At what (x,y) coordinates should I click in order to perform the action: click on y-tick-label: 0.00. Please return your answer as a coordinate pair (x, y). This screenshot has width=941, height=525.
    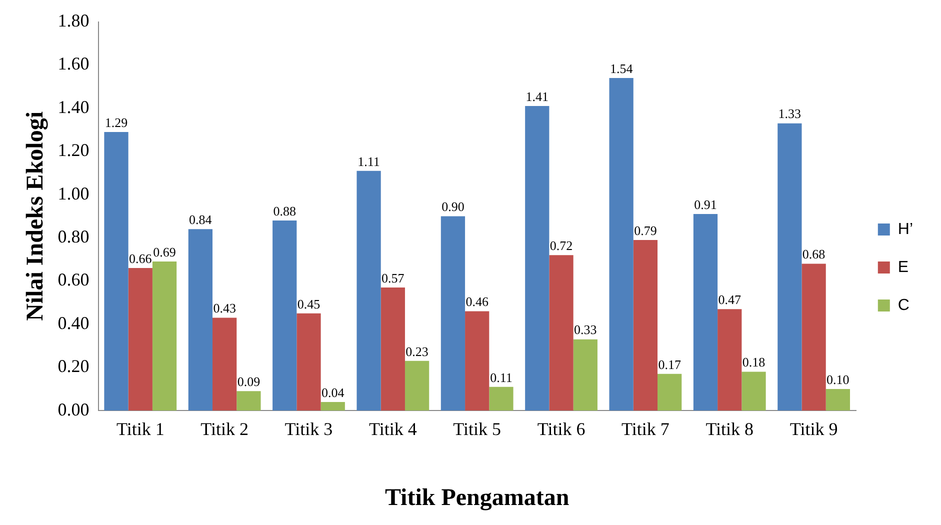
    Looking at the image, I should click on (74, 409).